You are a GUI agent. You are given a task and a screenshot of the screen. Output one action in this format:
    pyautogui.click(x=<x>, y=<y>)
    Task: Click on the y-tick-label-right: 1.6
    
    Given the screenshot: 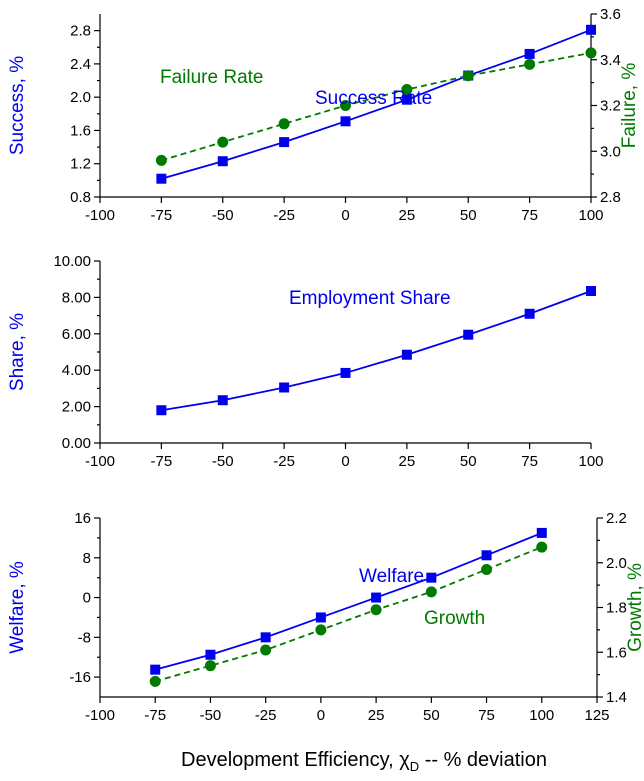 What is the action you would take?
    pyautogui.click(x=616, y=652)
    